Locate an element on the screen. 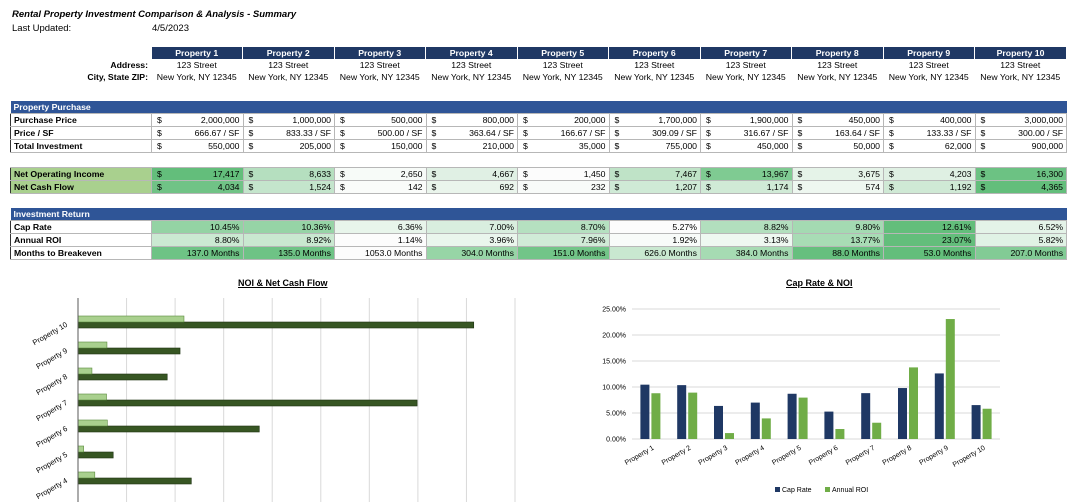 The image size is (1080, 502). value-cell: 8.82% is located at coordinates (746, 227).